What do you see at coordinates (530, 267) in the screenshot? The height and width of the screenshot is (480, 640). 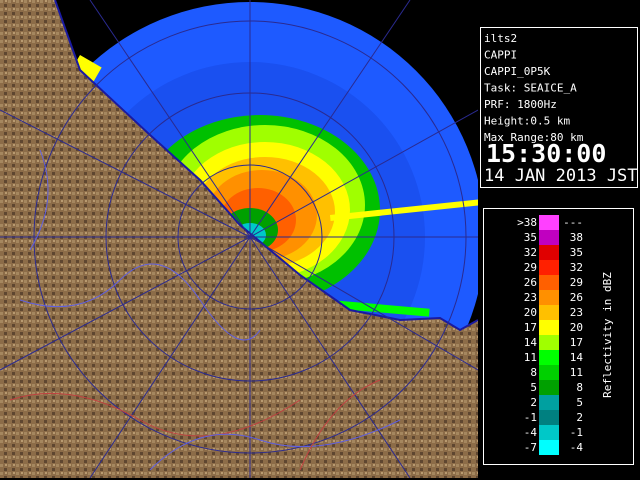 I see `legend-low: 29` at bounding box center [530, 267].